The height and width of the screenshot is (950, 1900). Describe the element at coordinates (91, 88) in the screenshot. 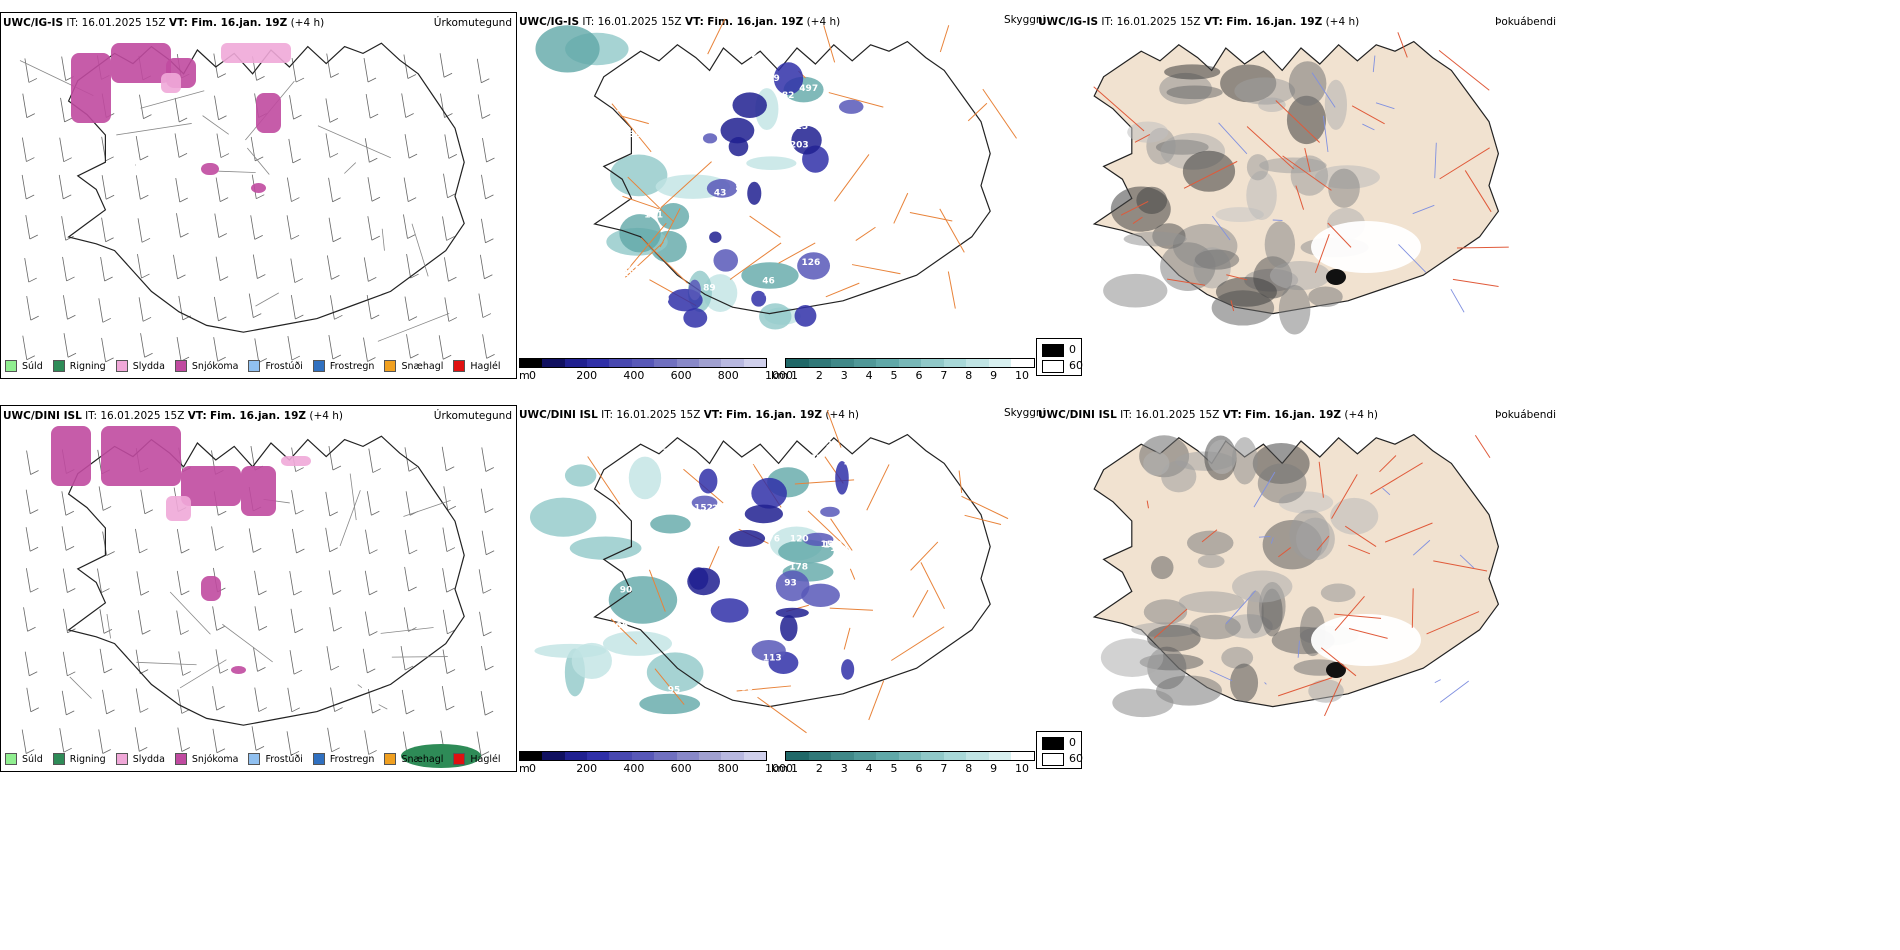

I see `snow-area` at that location.